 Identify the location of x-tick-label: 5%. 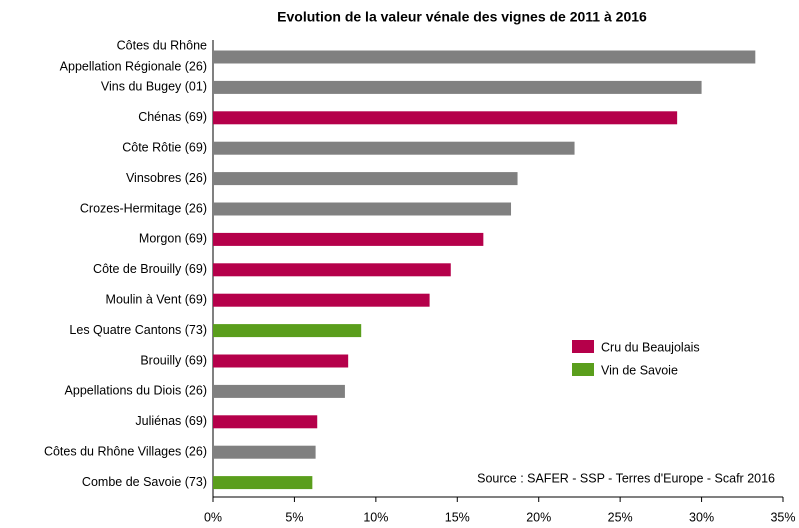
(294, 517).